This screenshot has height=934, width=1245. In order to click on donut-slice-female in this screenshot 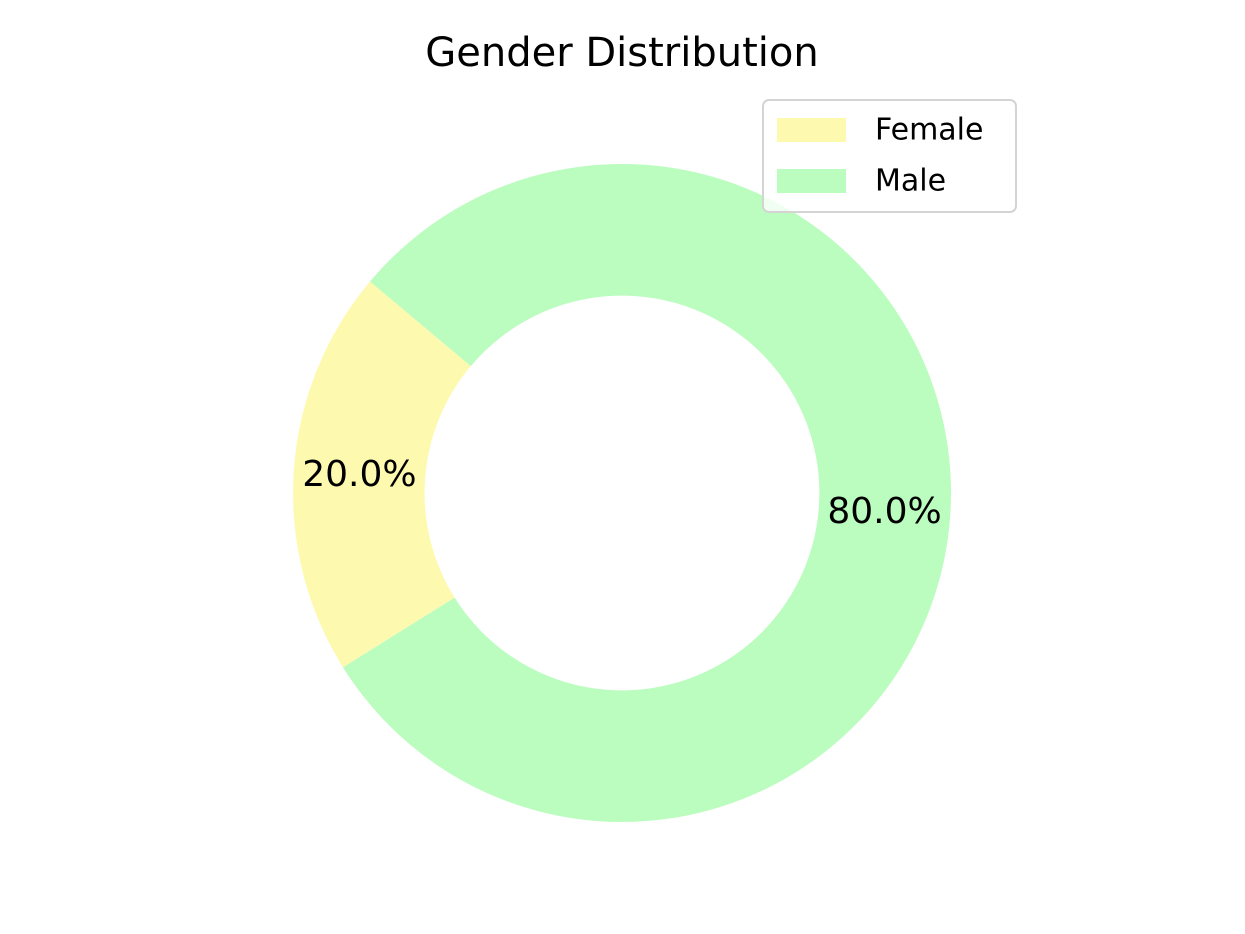, I will do `click(382, 474)`.